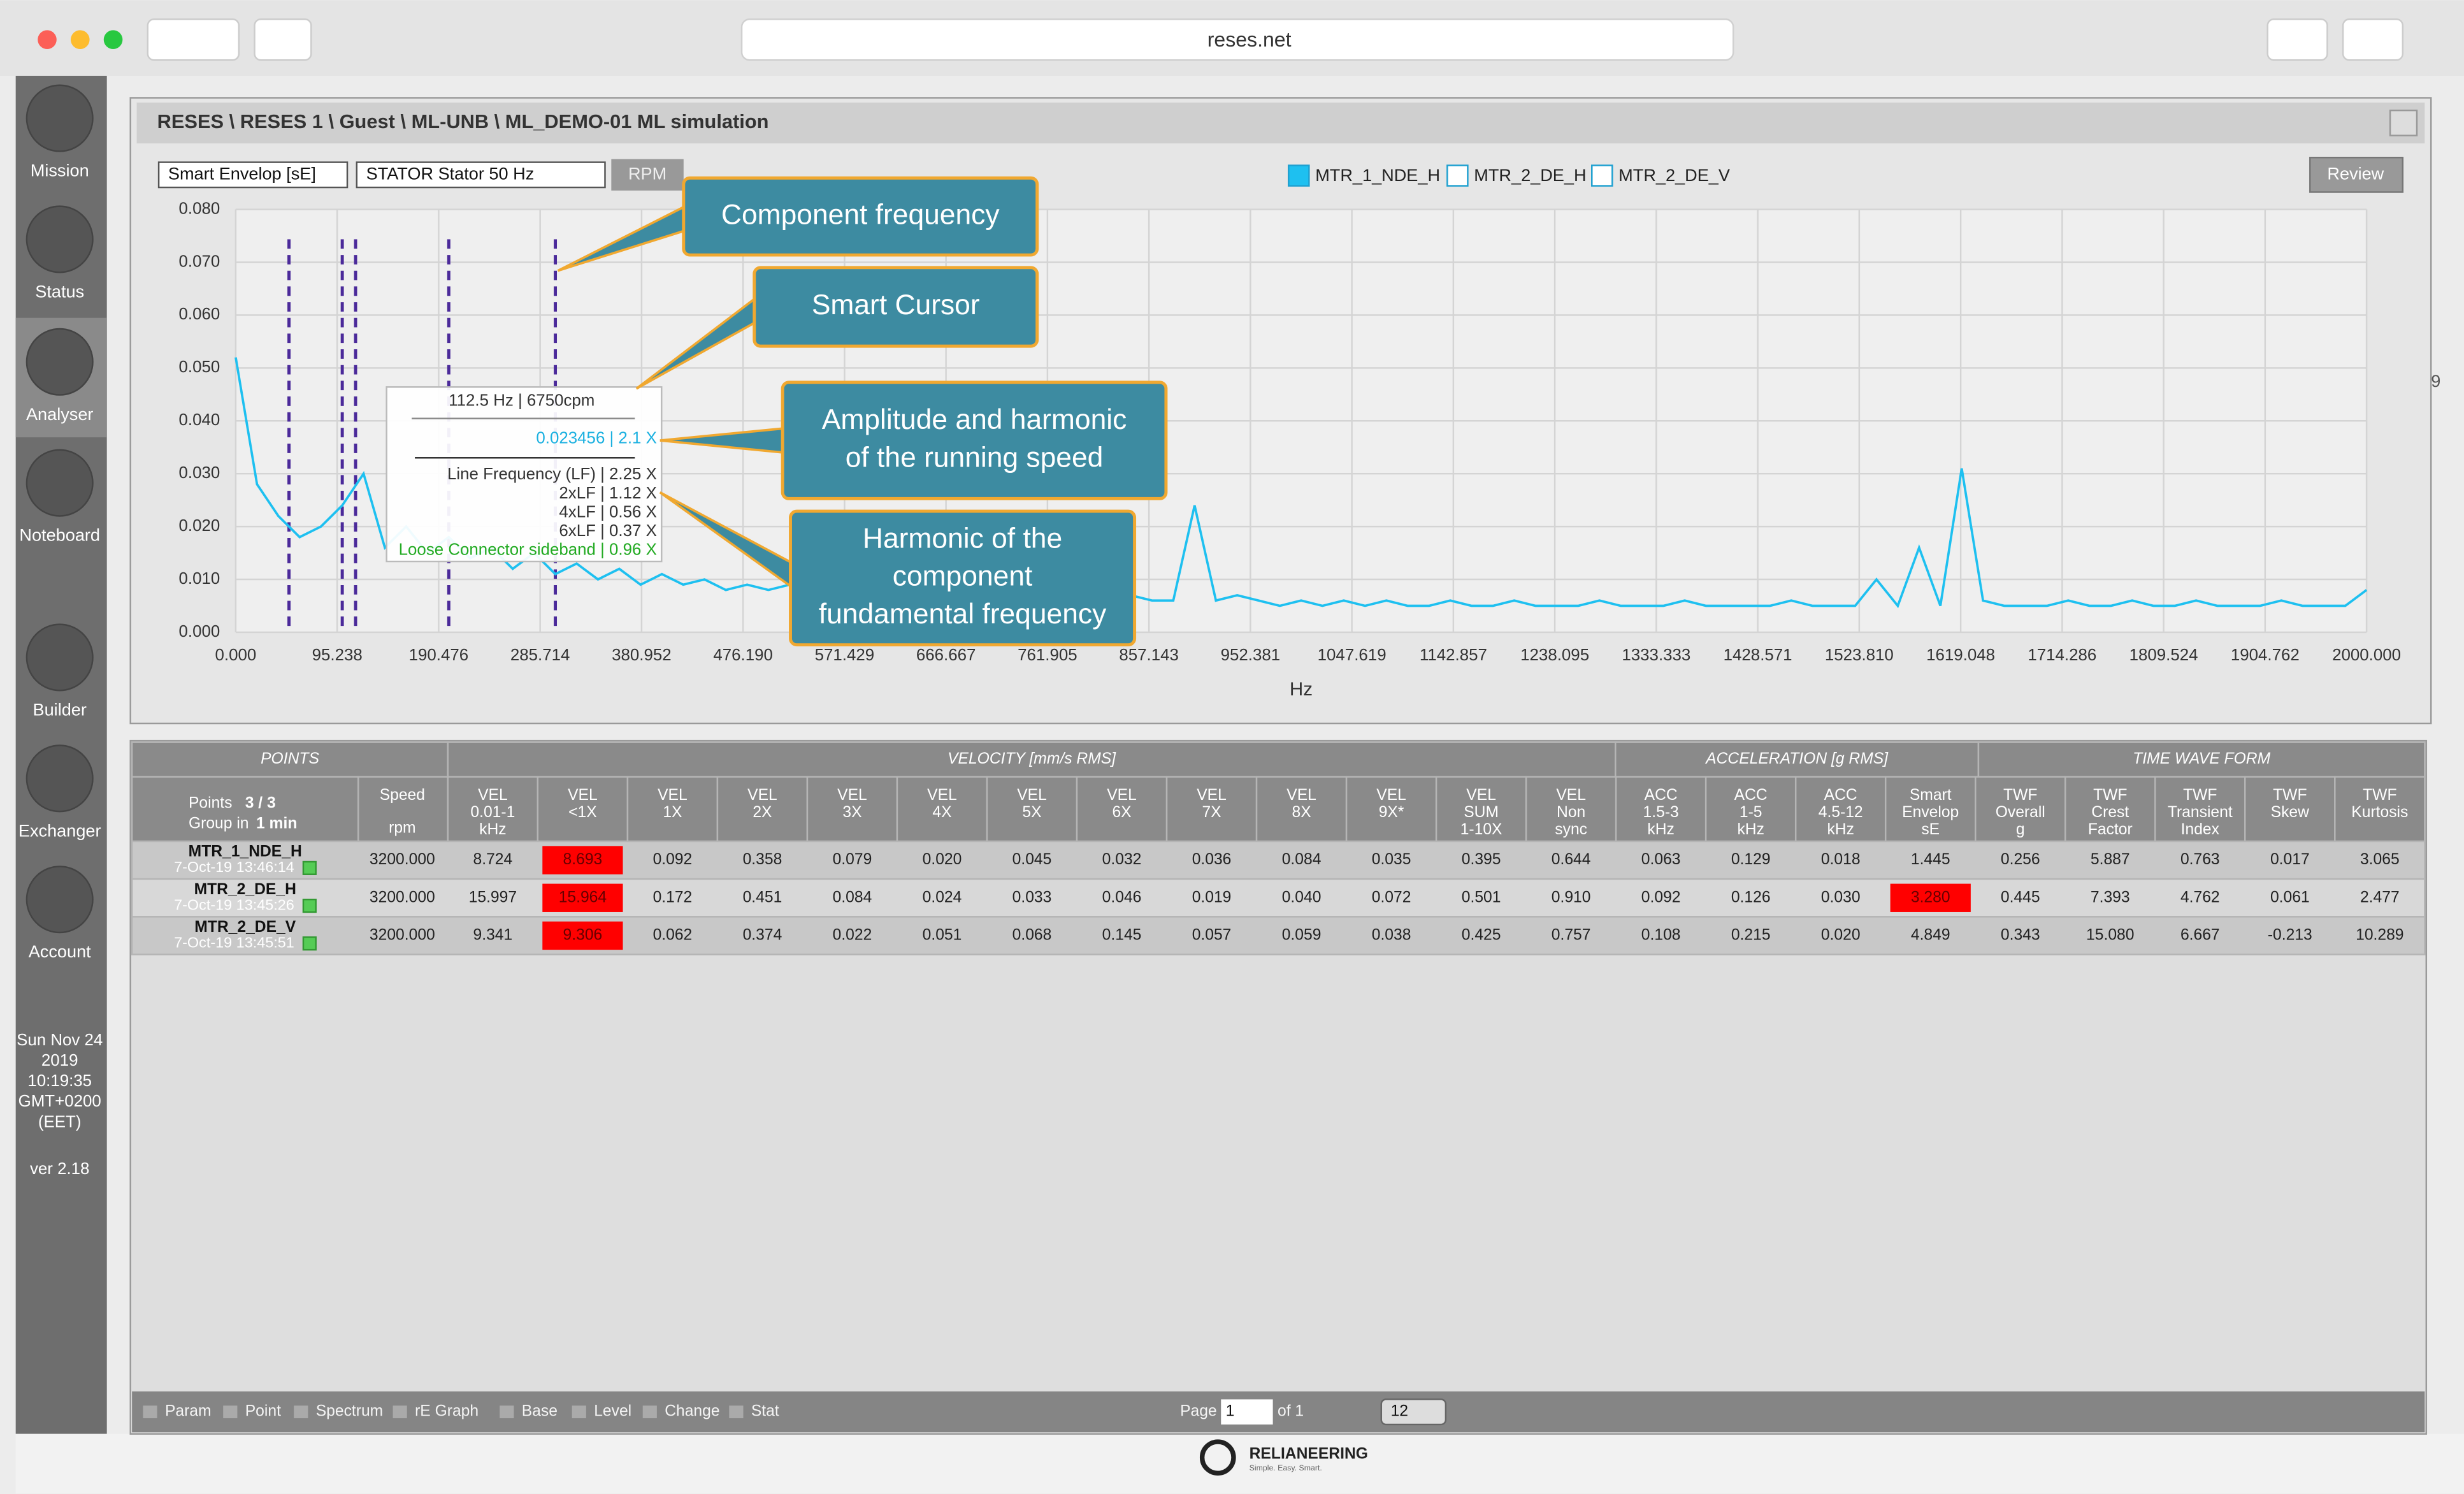 The width and height of the screenshot is (2464, 1494). What do you see at coordinates (80, 40) in the screenshot?
I see `minimize-button` at bounding box center [80, 40].